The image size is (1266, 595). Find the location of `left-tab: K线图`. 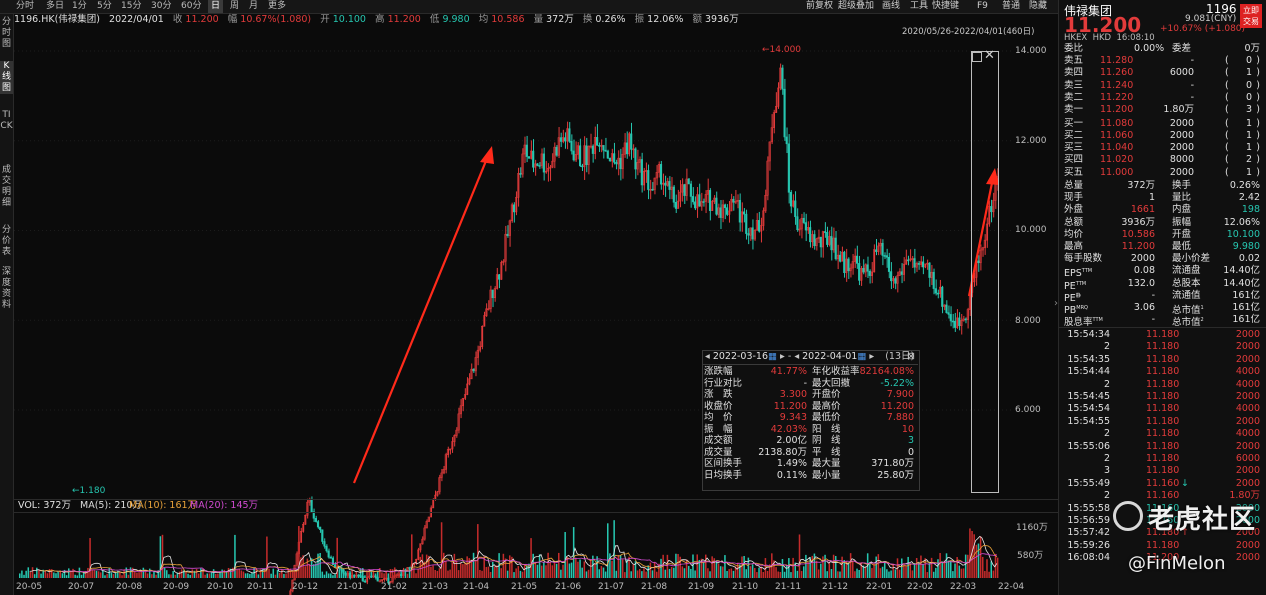

left-tab: K线图 is located at coordinates (6, 77).